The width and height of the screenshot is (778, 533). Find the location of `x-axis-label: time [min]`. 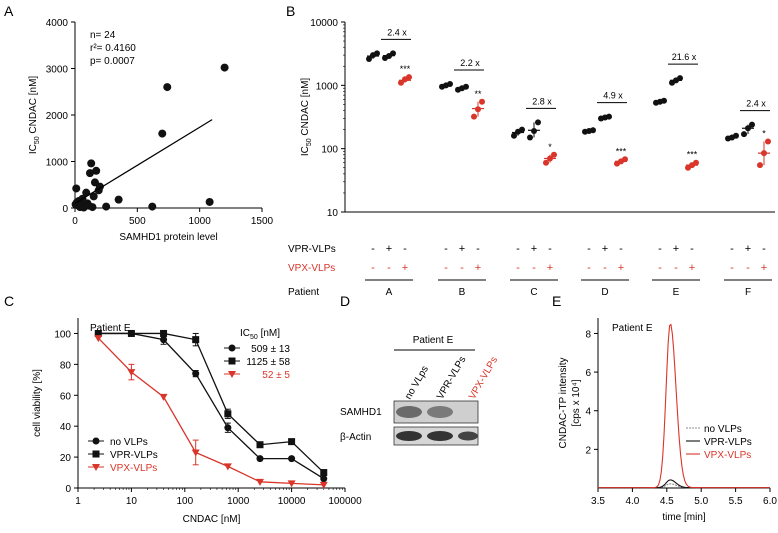

x-axis-label: time [min] is located at coordinates (684, 517).